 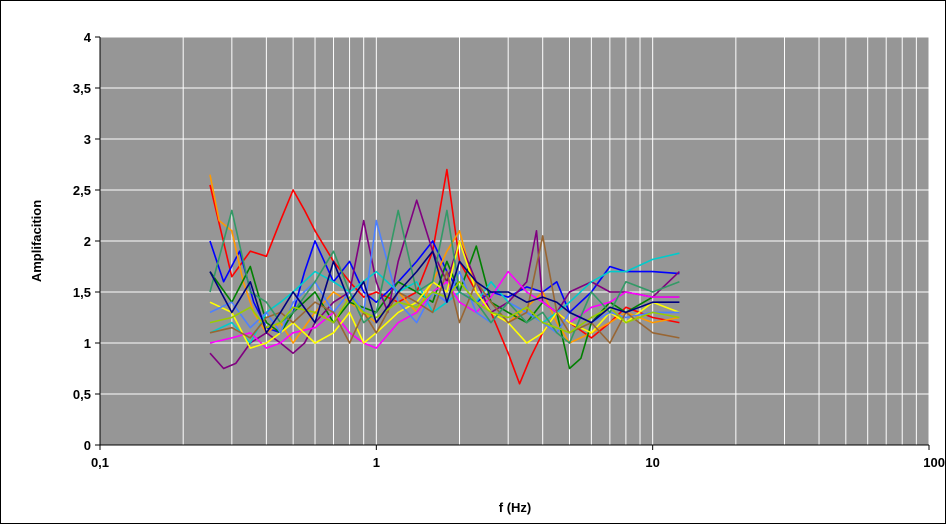 I want to click on x-tick-label: 10, so click(x=652, y=462).